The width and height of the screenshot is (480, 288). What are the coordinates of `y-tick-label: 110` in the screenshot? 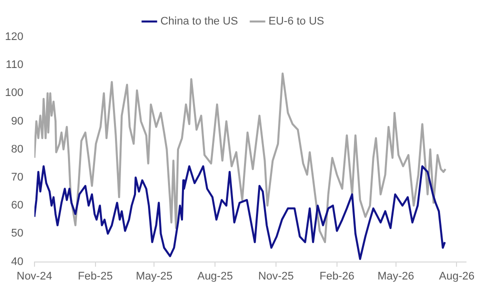 It's located at (15, 65).